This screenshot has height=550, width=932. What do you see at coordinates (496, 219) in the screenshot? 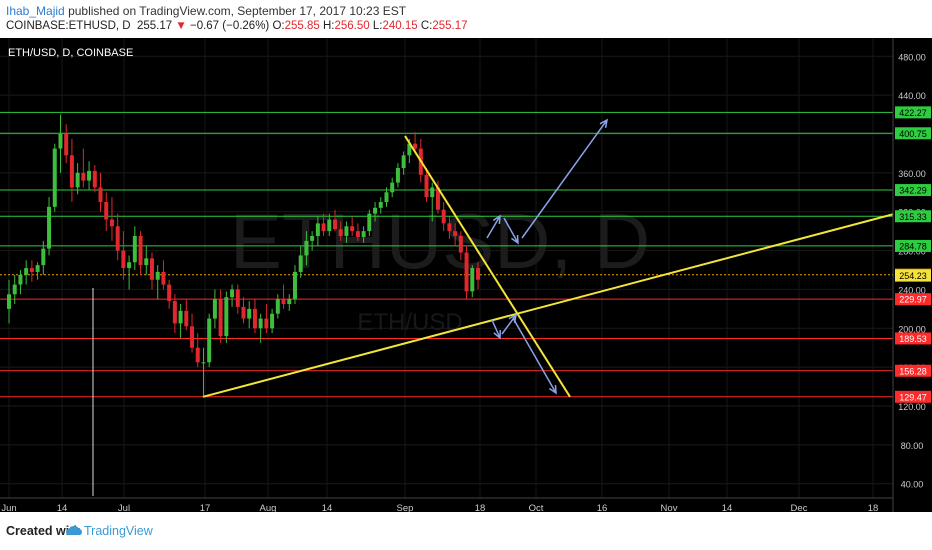
I see `up-arrow-small-head` at bounding box center [496, 219].